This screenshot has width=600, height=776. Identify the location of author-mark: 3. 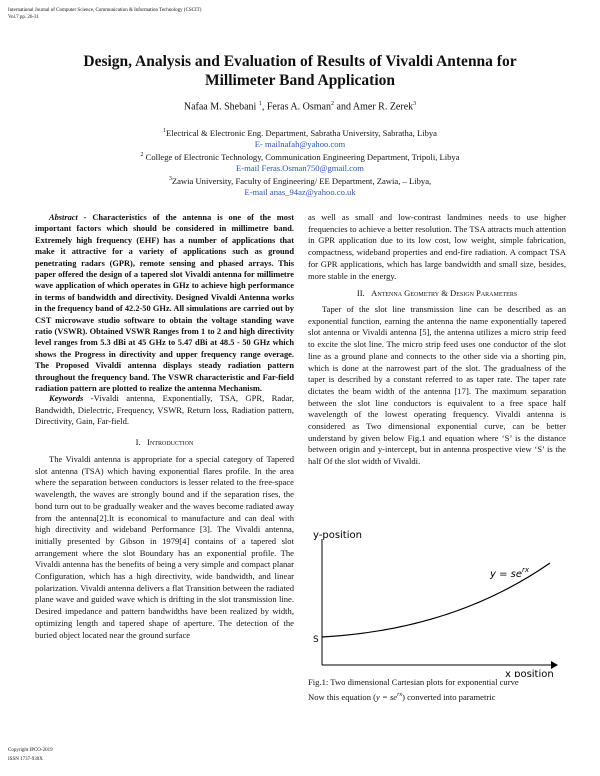
(415, 104).